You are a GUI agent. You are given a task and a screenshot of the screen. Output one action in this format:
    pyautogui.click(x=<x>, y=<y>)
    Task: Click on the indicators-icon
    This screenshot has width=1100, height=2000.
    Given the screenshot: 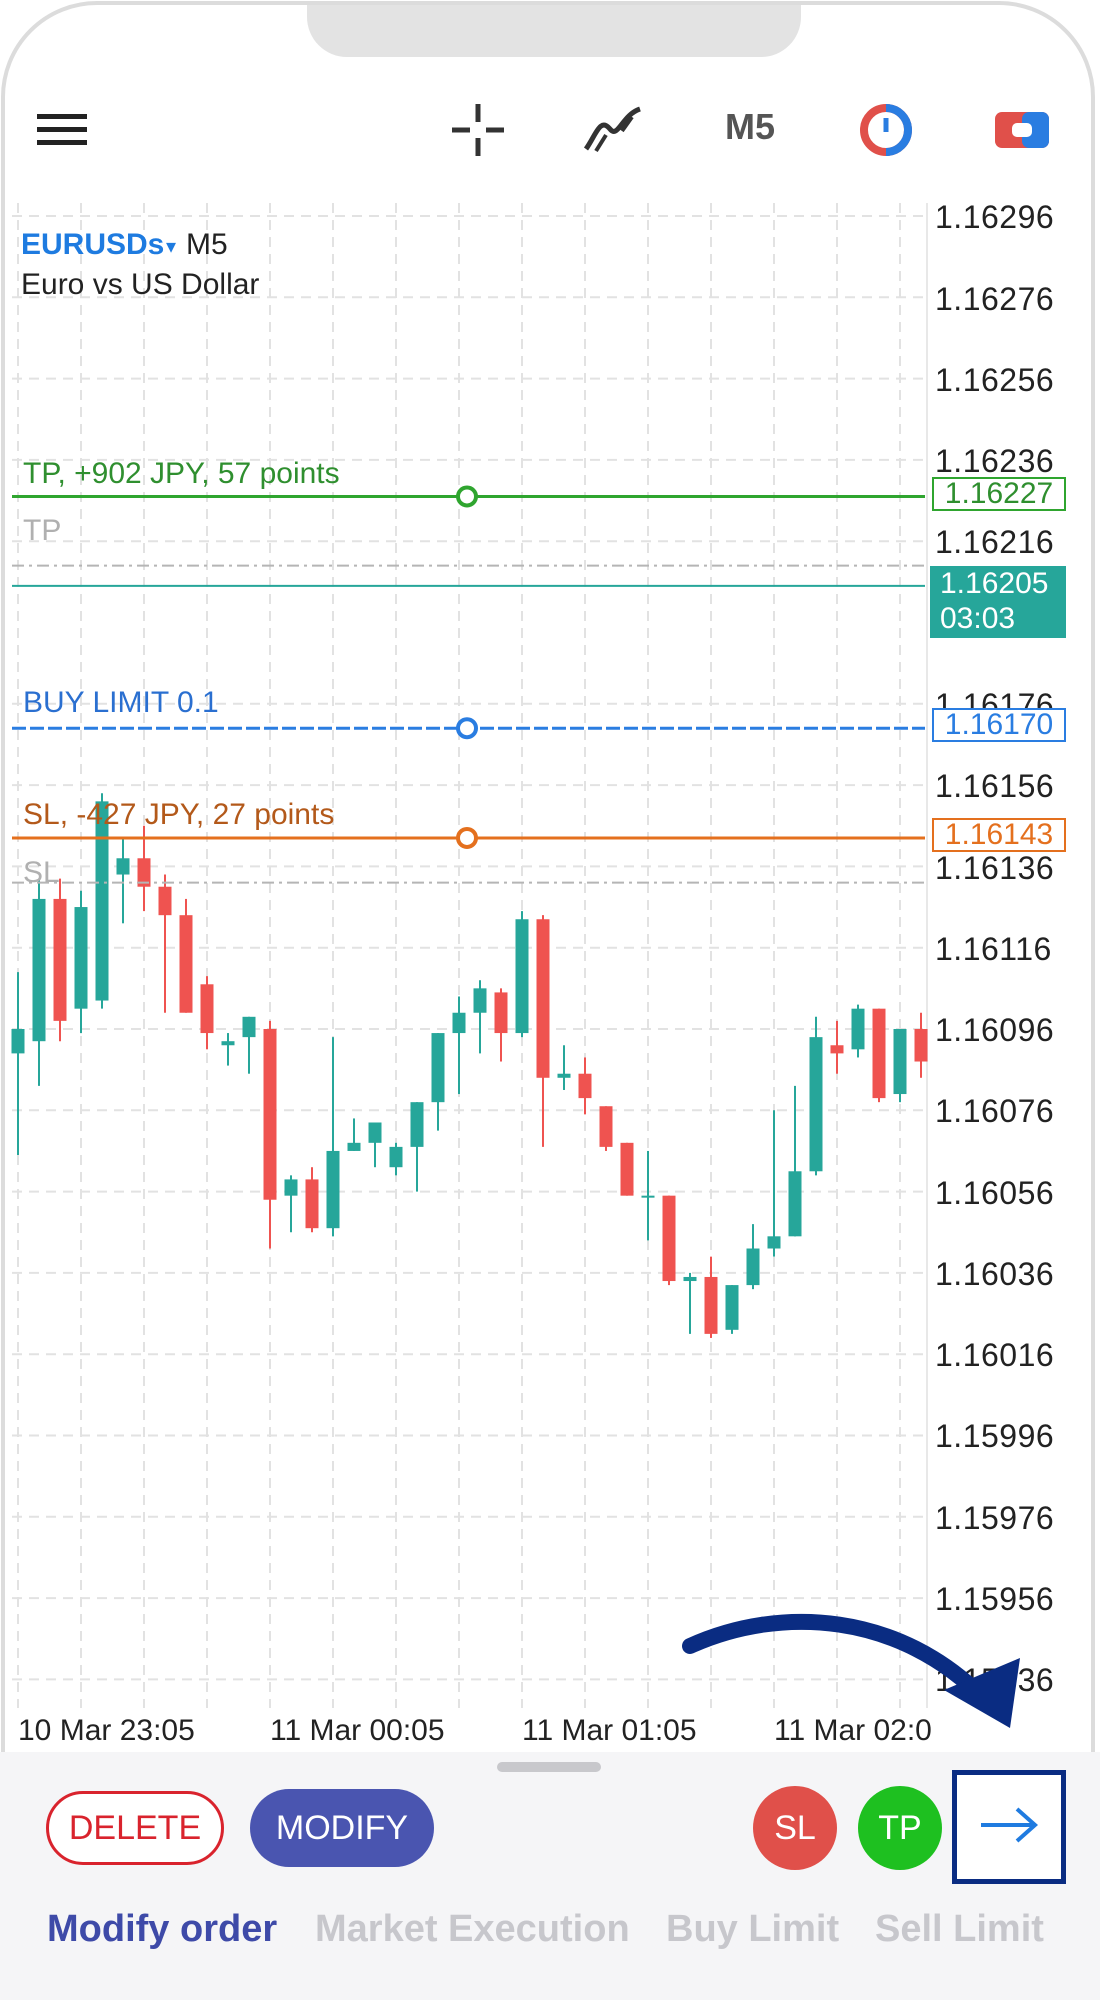 What is the action you would take?
    pyautogui.click(x=613, y=130)
    